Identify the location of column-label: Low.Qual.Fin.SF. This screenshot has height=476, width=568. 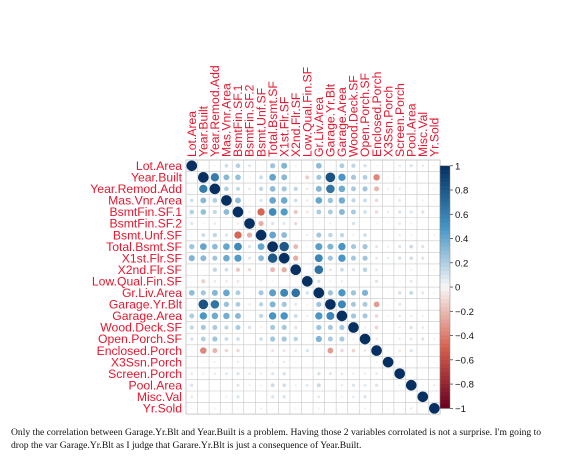
(307, 112).